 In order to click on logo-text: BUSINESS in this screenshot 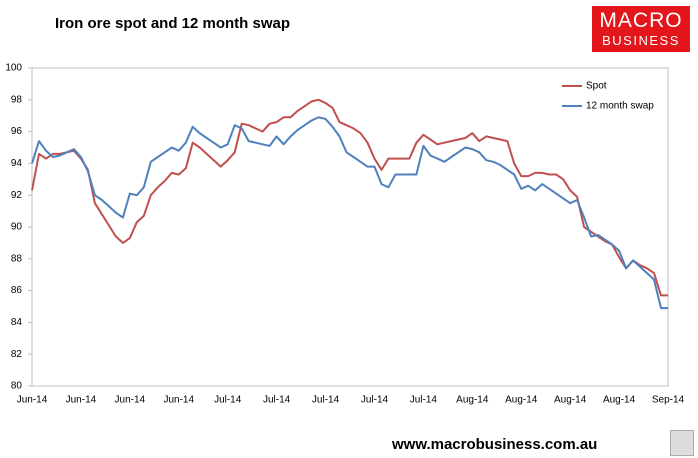, I will do `click(641, 40)`.